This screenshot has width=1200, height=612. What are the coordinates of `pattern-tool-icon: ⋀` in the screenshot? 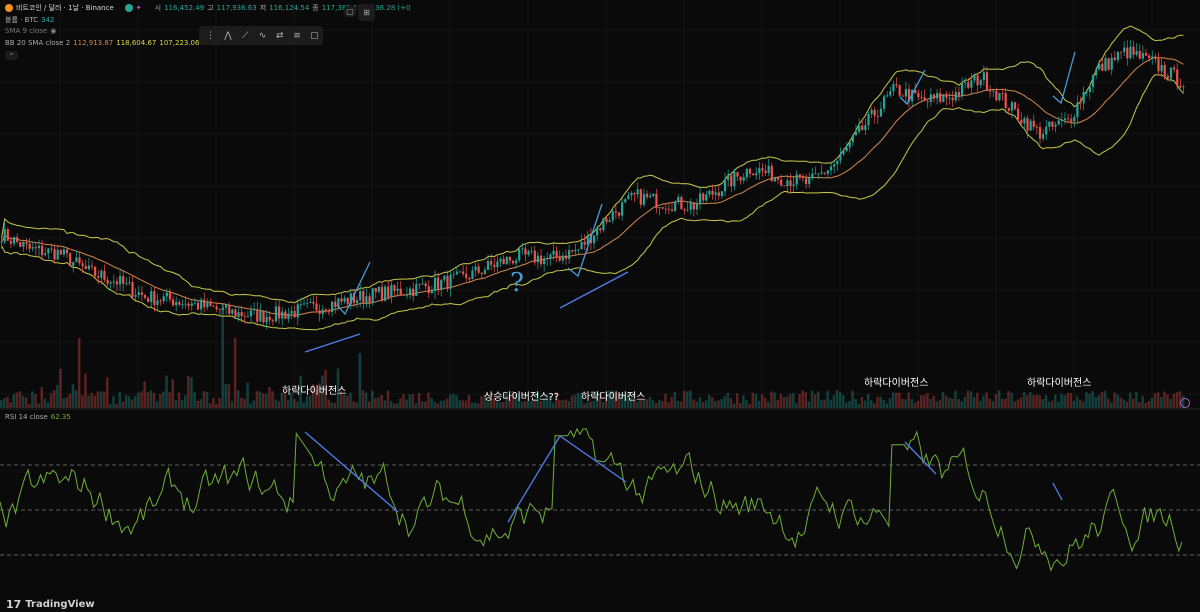 It's located at (228, 35).